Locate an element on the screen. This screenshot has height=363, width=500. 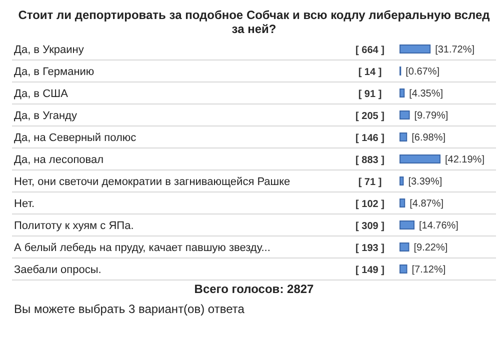
y-tick-label: Да, в США is located at coordinates (41, 94).